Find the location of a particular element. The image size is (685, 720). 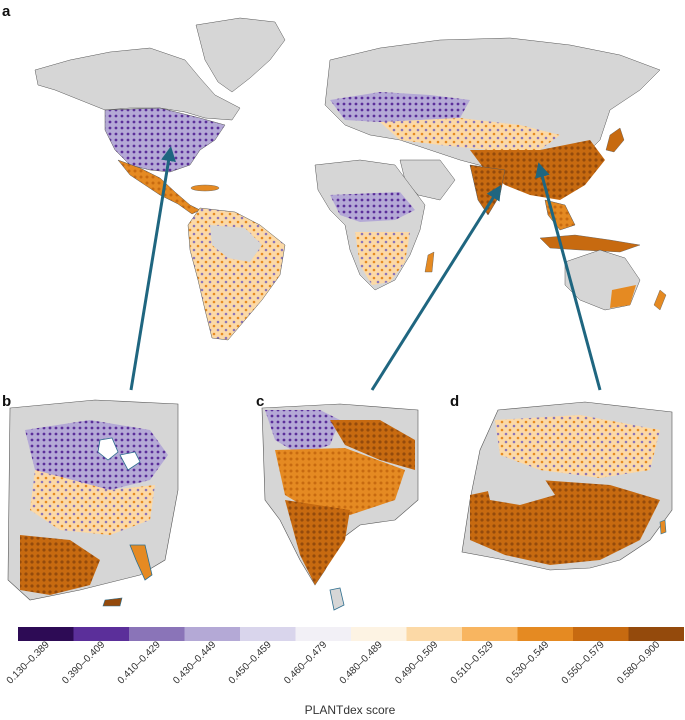

legend-tick-label: 0.130–0.389 is located at coordinates (28, 662).